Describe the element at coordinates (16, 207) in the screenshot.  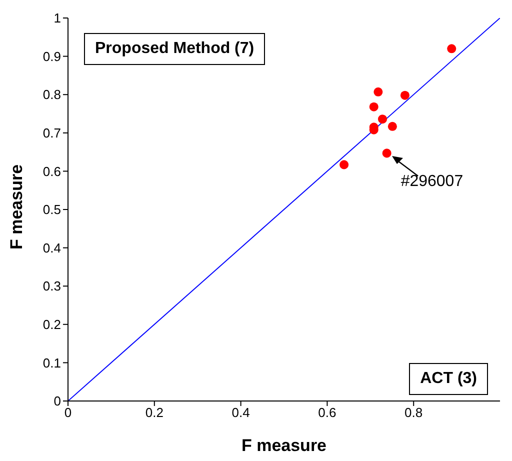
I see `y-axis-title: F measure` at that location.